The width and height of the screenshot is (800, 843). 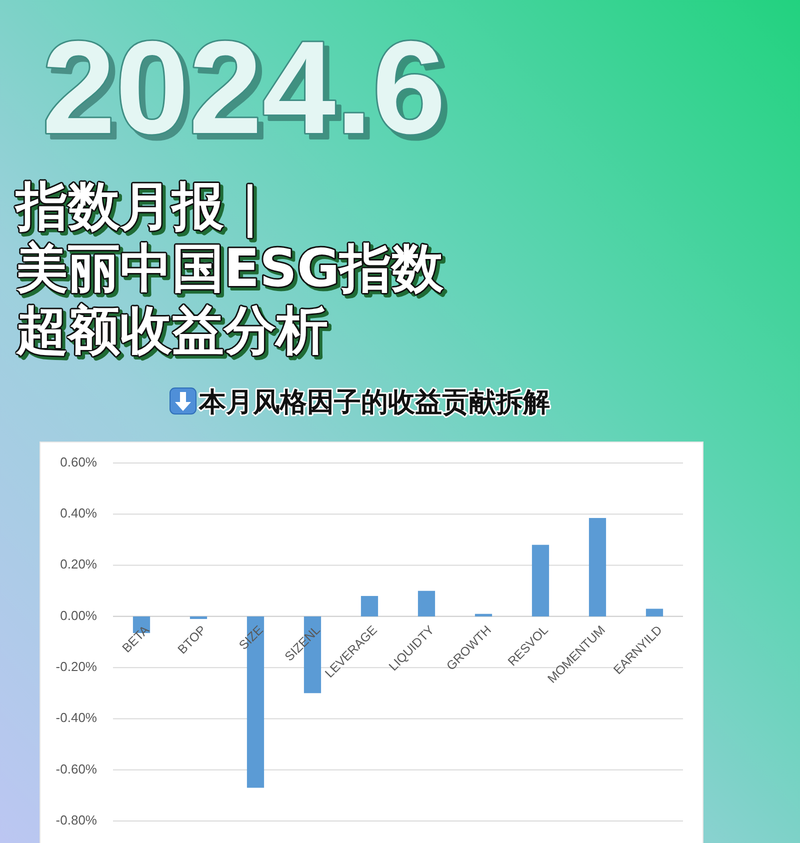 What do you see at coordinates (229, 269) in the screenshot?
I see `chart-title: 指数月报｜美丽中国ESG指数超额收益分析` at bounding box center [229, 269].